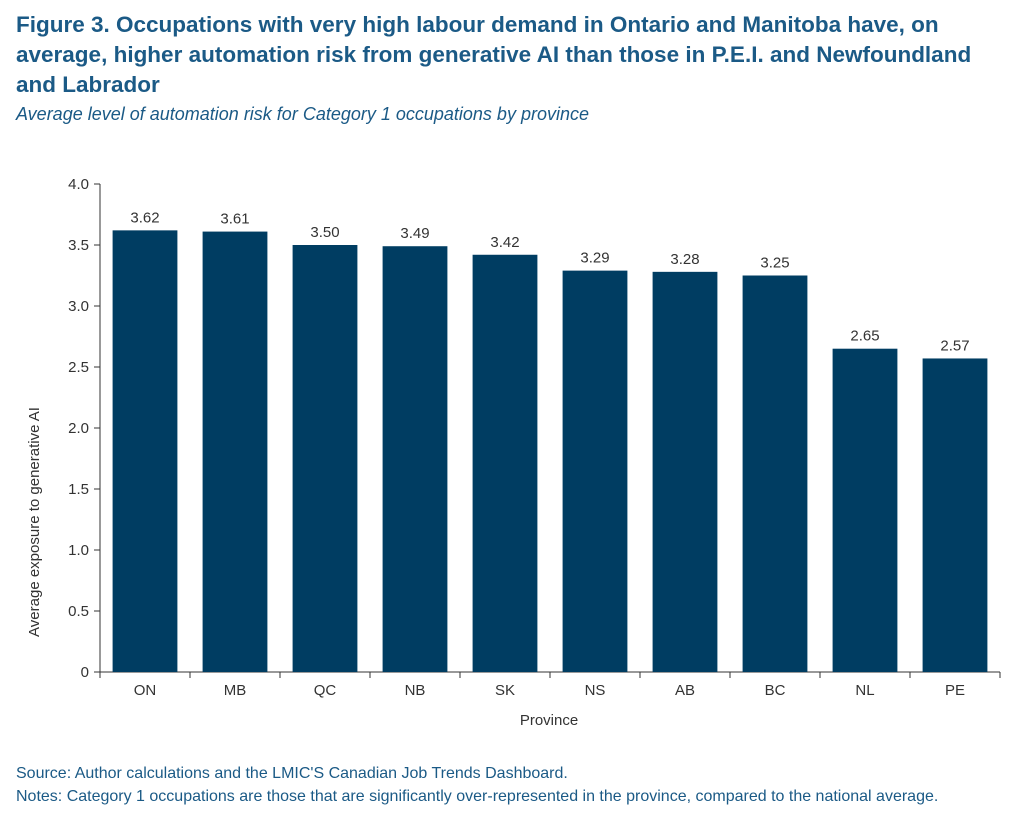  Describe the element at coordinates (684, 259) in the screenshot. I see `bar-value-label: 3.28` at that location.